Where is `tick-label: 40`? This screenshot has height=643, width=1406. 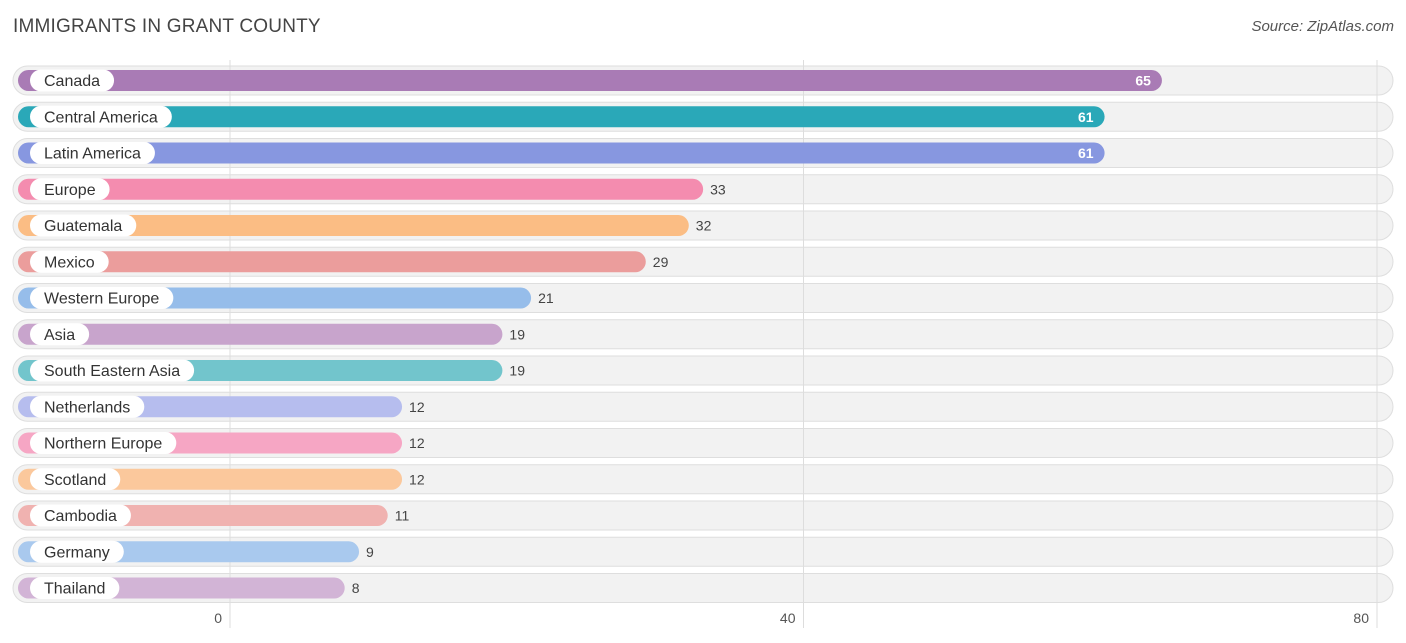 tick-label: 40 is located at coordinates (788, 618).